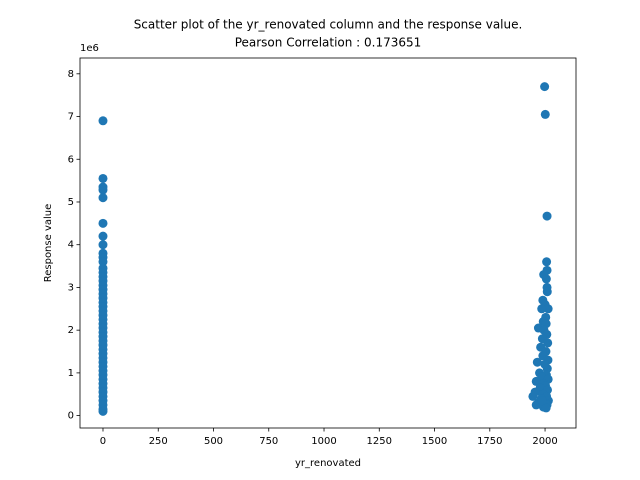  What do you see at coordinates (544, 441) in the screenshot?
I see `x-tick-label: 2000` at bounding box center [544, 441].